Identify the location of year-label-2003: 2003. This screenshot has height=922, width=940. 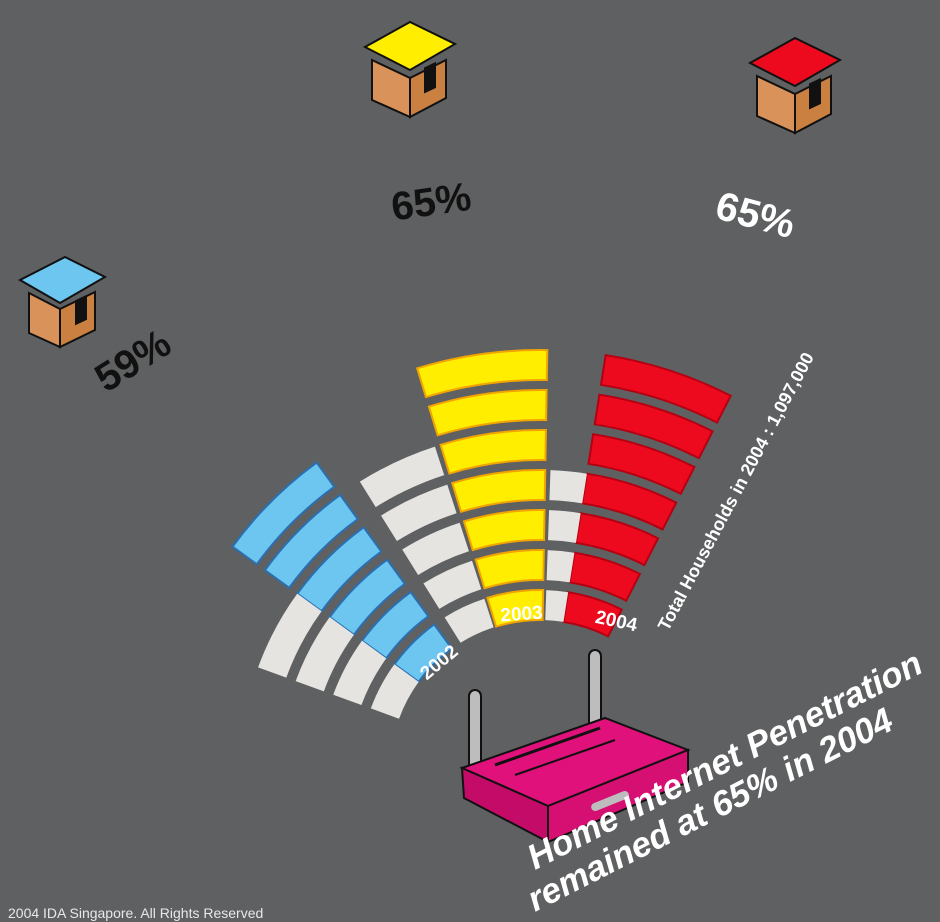
(522, 615).